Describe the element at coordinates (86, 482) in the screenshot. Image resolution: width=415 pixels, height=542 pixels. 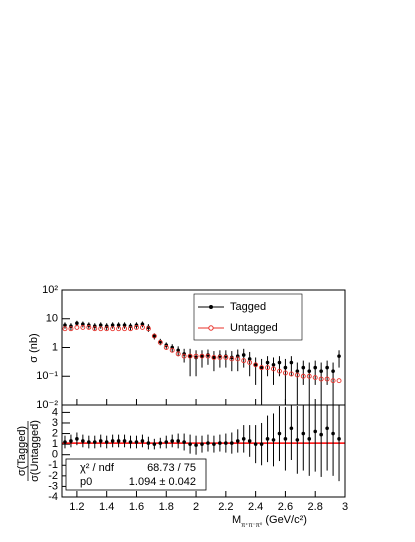
I see `fit-param-name: p0` at that location.